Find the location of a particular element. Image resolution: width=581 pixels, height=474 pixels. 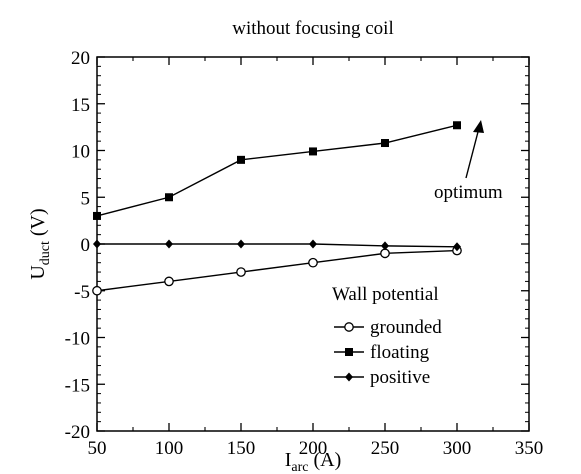

x-tick-label: 200 is located at coordinates (313, 448).